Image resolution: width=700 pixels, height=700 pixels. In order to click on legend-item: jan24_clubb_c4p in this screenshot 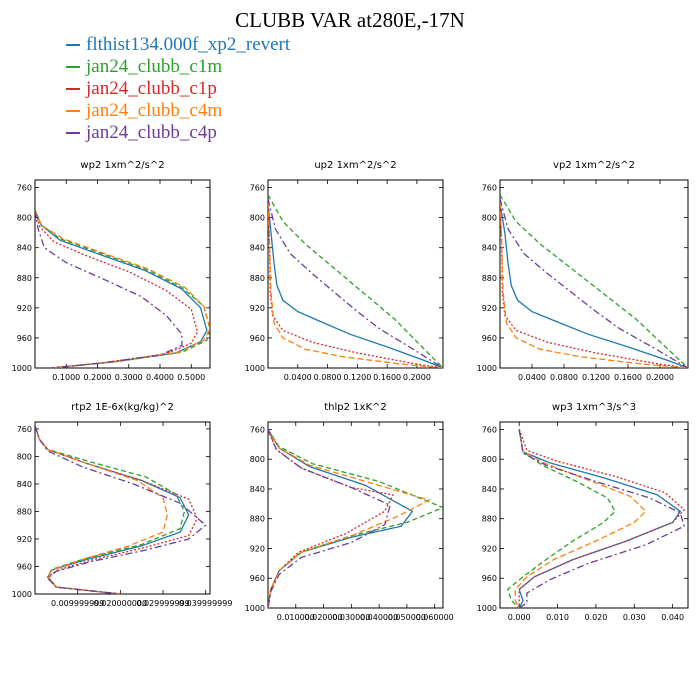, I will do `click(178, 133)`.